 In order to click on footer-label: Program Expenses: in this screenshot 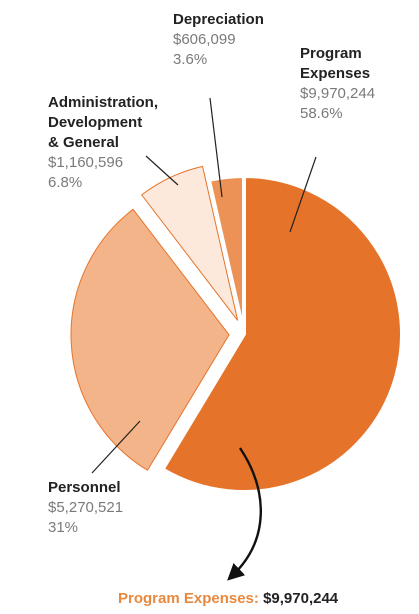, I will do `click(188, 598)`.